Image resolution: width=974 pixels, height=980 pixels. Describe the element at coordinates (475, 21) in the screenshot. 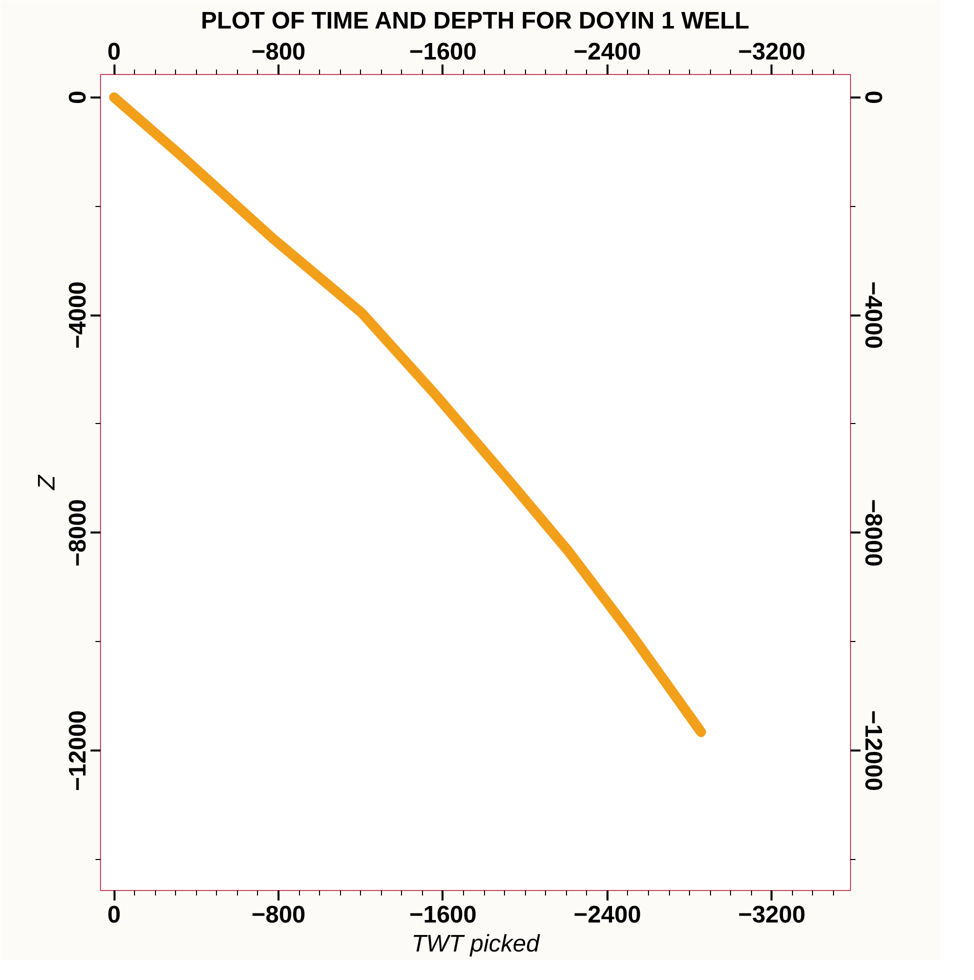

I see `chart-title: PLOT OF TIME AND DEPTH FOR DOYIN 1 WELL` at that location.